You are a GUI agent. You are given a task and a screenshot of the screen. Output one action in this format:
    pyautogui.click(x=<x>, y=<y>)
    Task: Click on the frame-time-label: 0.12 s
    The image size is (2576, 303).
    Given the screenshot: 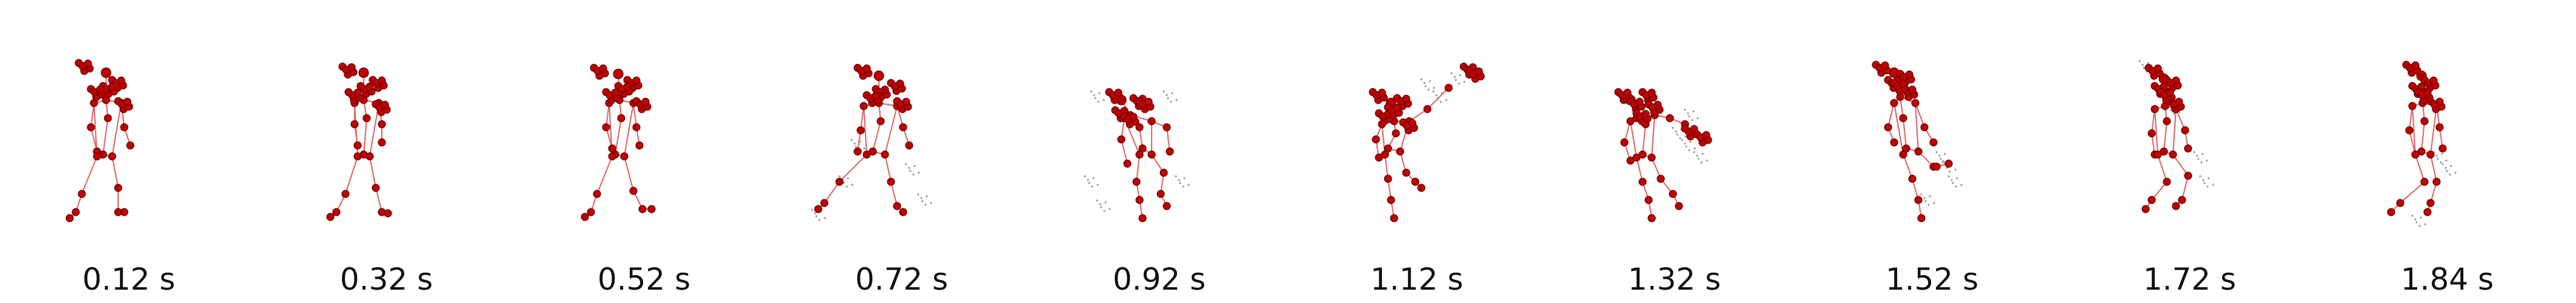 What is the action you would take?
    pyautogui.click(x=129, y=279)
    